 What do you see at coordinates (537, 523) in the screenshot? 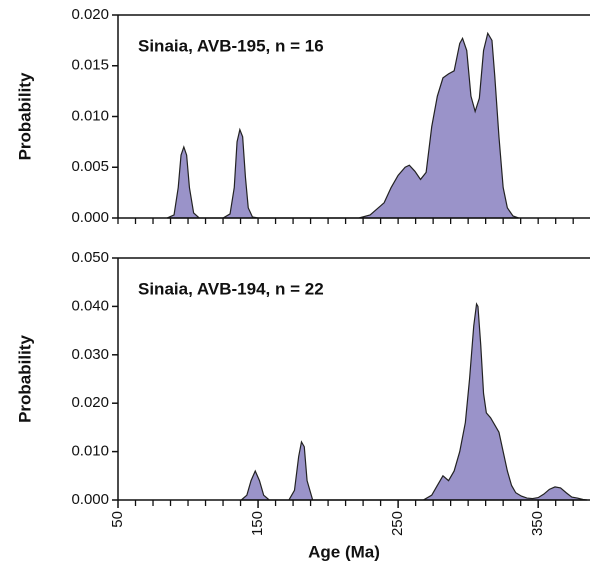
I see `x-tick-label: 350` at bounding box center [537, 523].